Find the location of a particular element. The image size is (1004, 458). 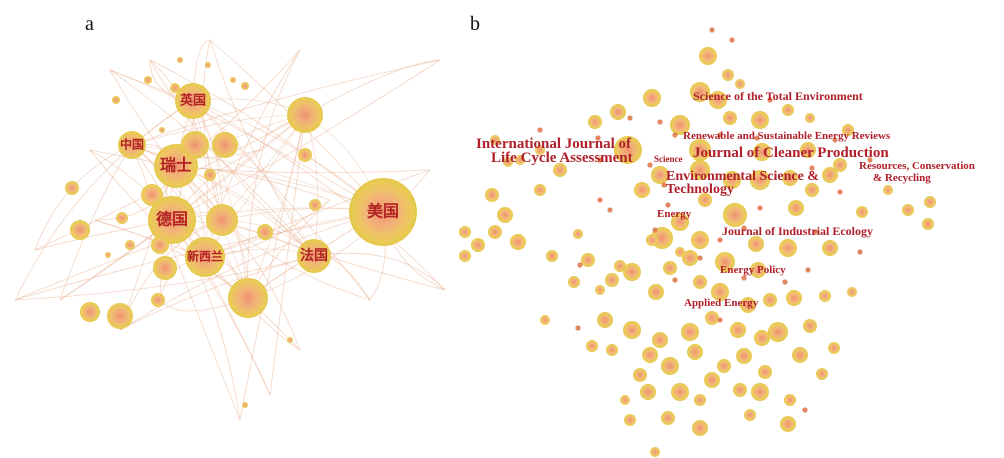

journal-label-ijlca-line1: International Journal of is located at coordinates (554, 144).